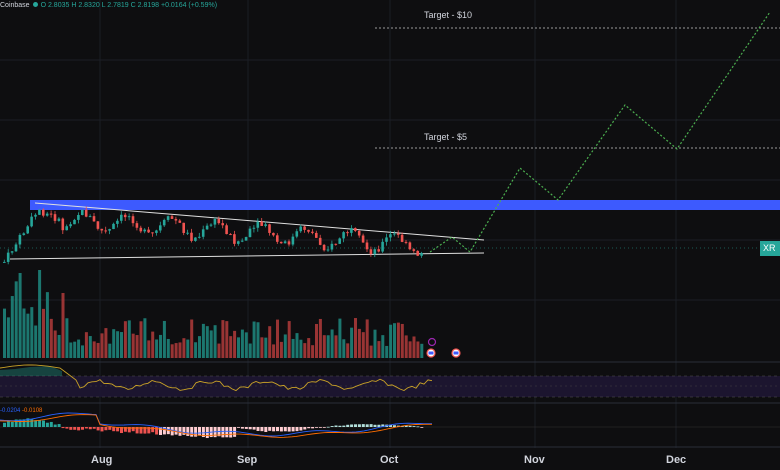 The width and height of the screenshot is (780, 470). I want to click on wedge-lower-line, so click(247, 256).